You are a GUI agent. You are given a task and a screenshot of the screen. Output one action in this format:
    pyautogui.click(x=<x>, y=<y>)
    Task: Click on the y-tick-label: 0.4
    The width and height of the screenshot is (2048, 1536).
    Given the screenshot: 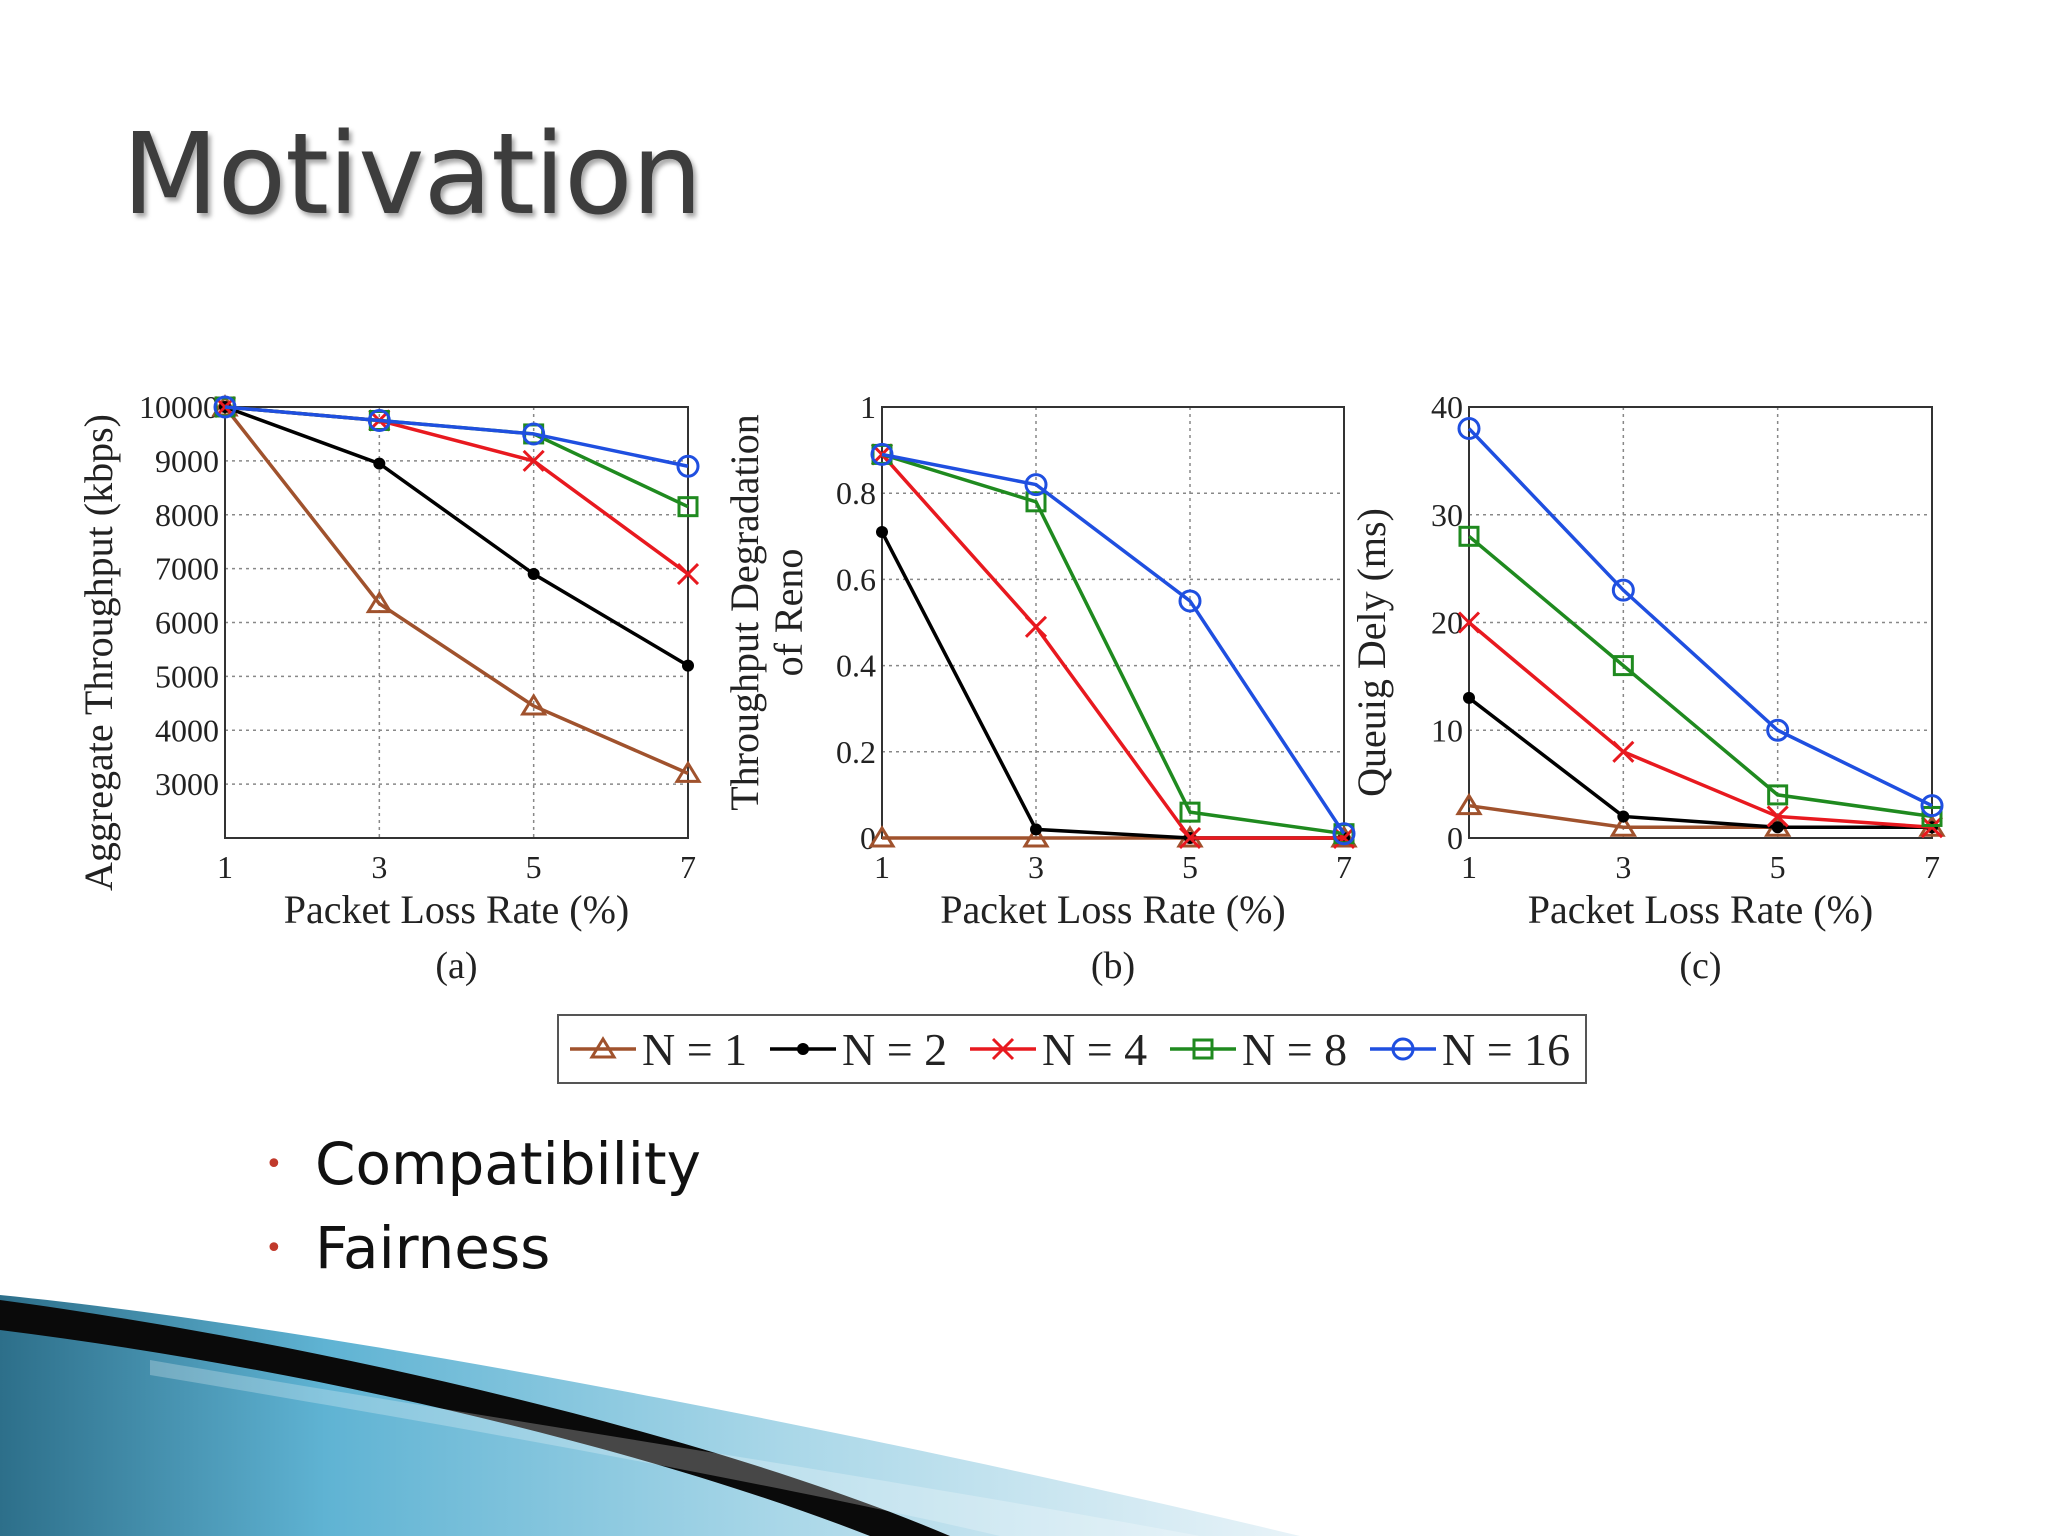 What is the action you would take?
    pyautogui.click(x=856, y=666)
    